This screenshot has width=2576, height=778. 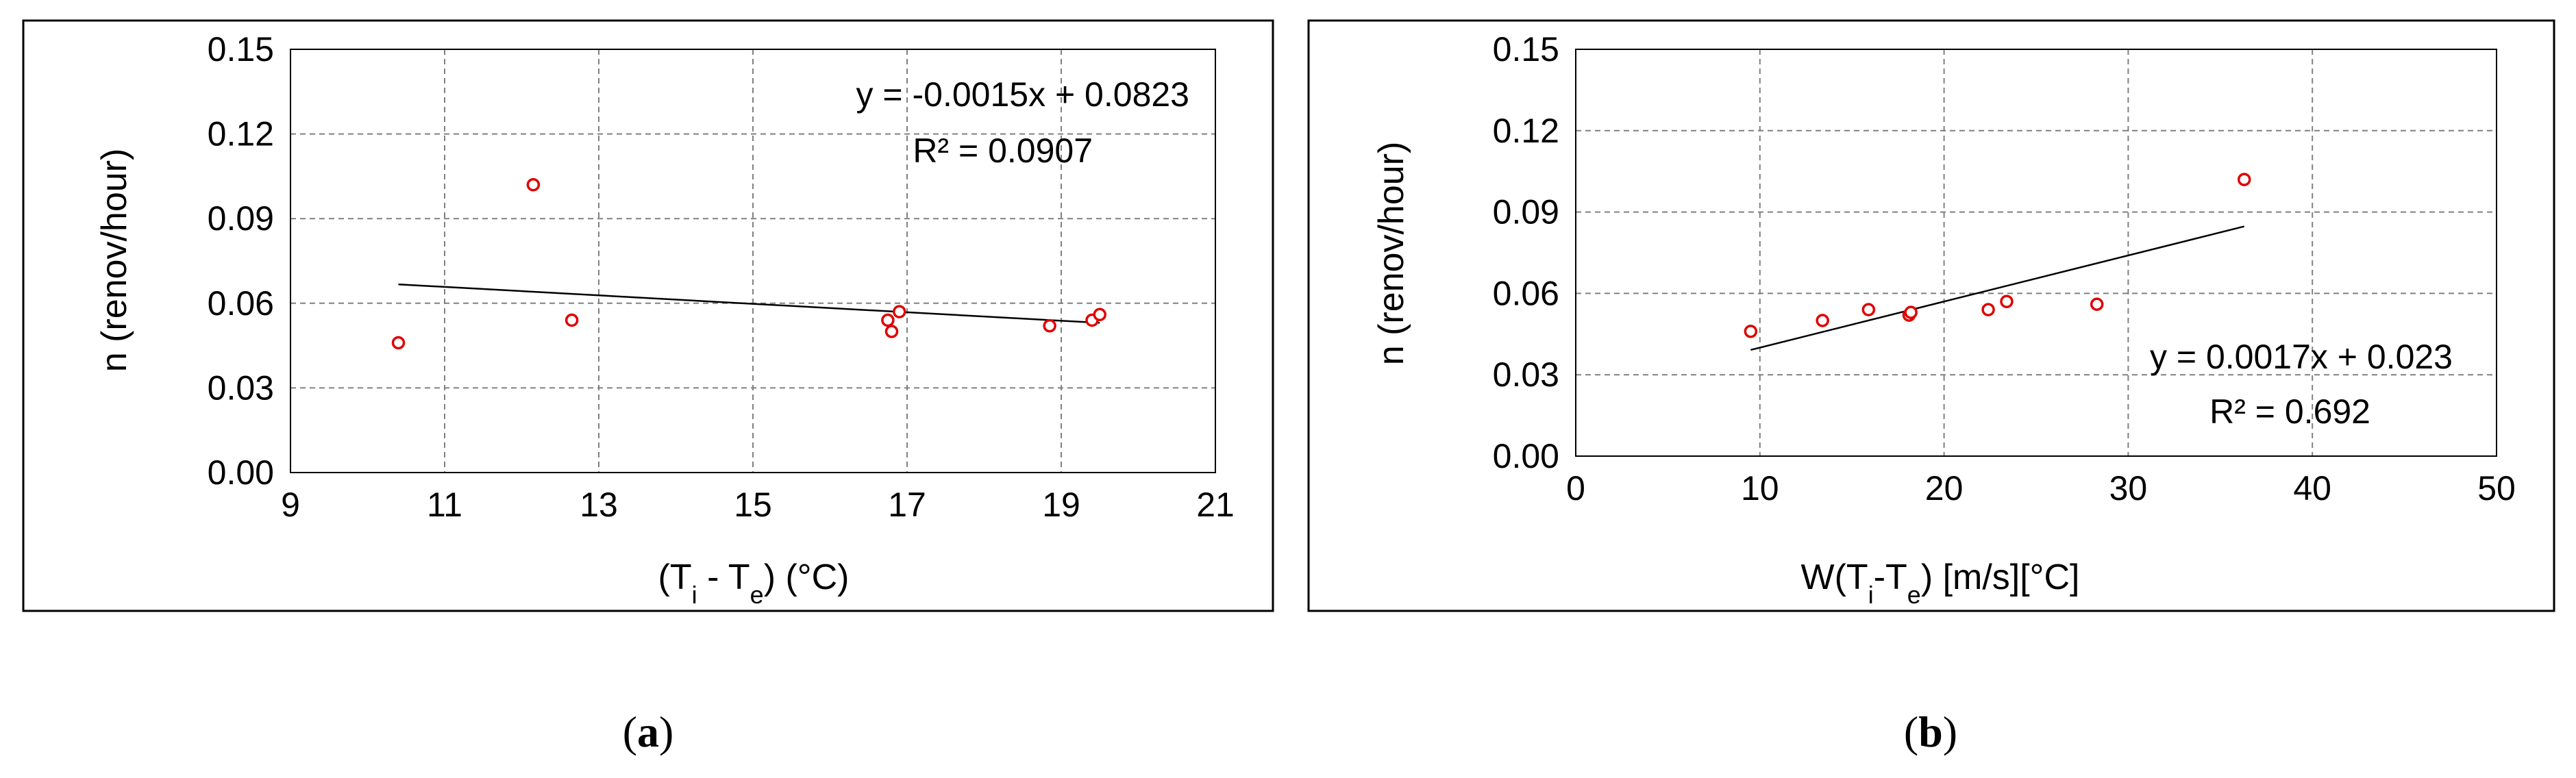 I want to click on panel-a-trendline, so click(x=749, y=303).